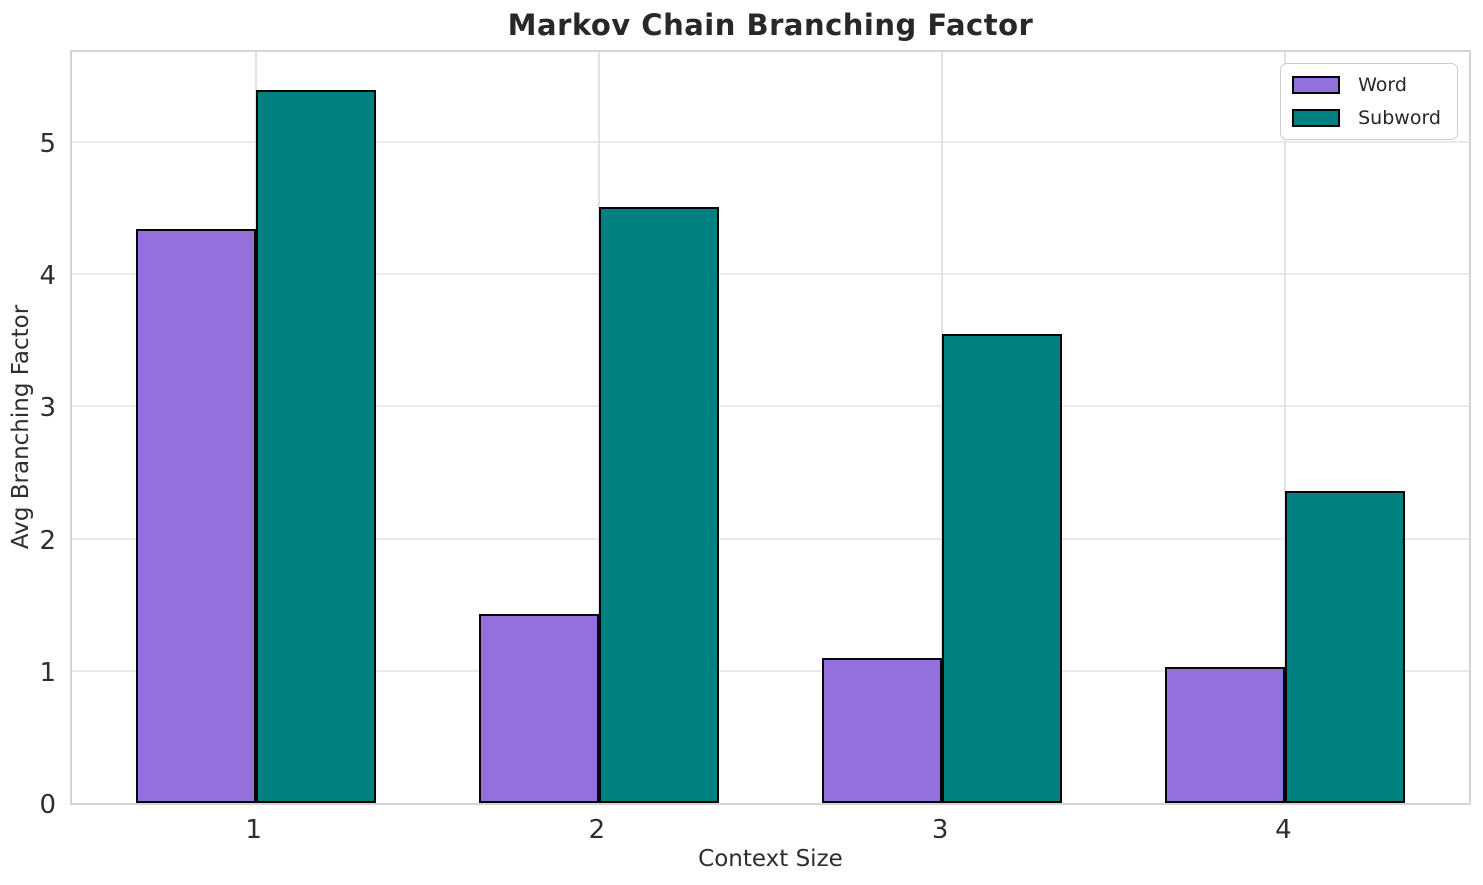  Describe the element at coordinates (1316, 118) in the screenshot. I see `legend-swatch-subword` at that location.